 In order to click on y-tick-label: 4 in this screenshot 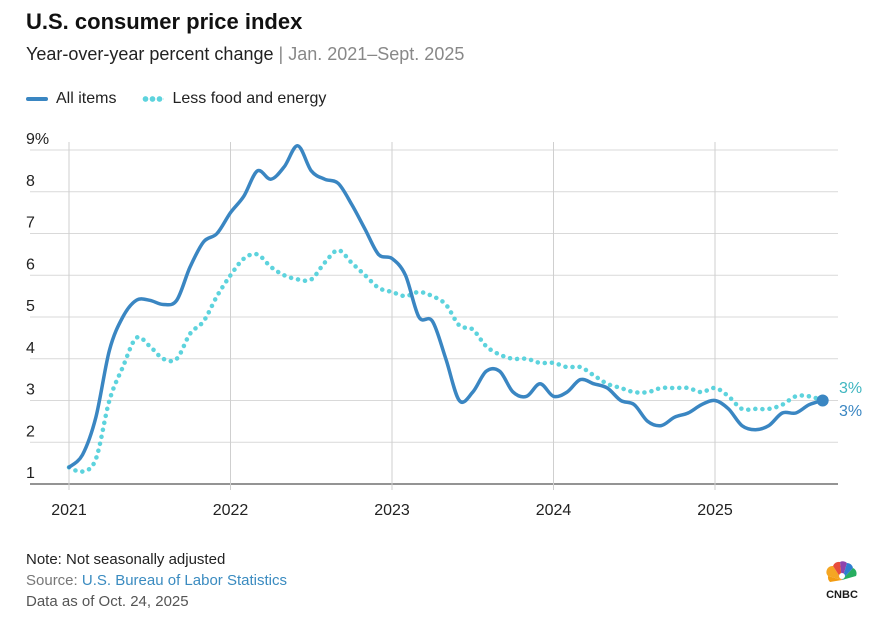, I will do `click(30, 348)`.